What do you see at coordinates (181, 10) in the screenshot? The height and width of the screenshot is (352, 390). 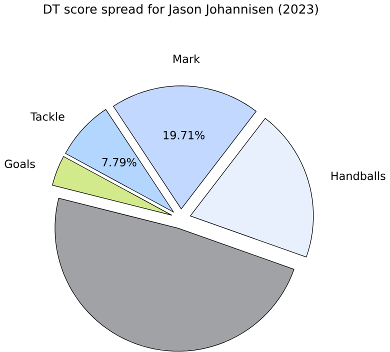 I see `chart-title: DT score spread for Jason Johannisen (2023)` at bounding box center [181, 10].